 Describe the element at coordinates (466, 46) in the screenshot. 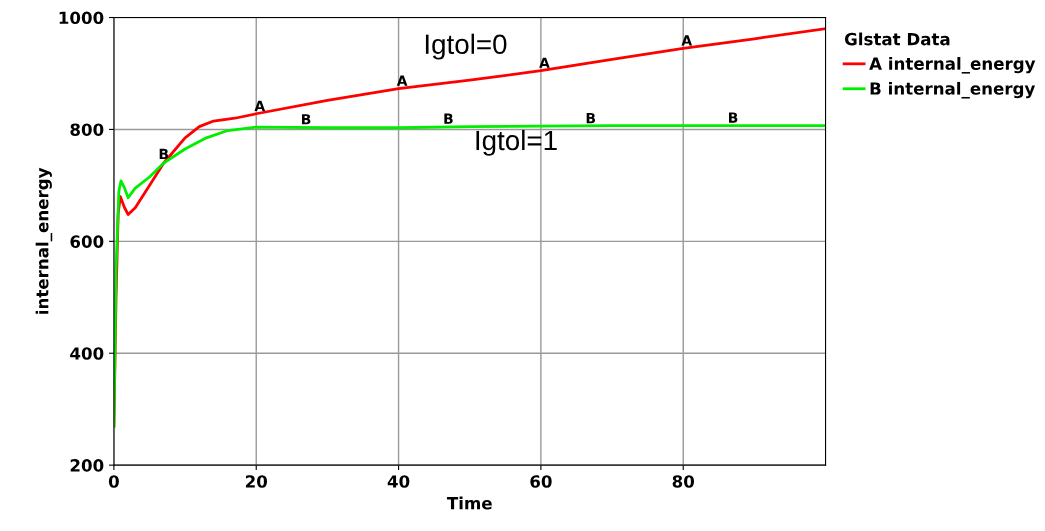

I see `annotation: Igtol=0` at that location.